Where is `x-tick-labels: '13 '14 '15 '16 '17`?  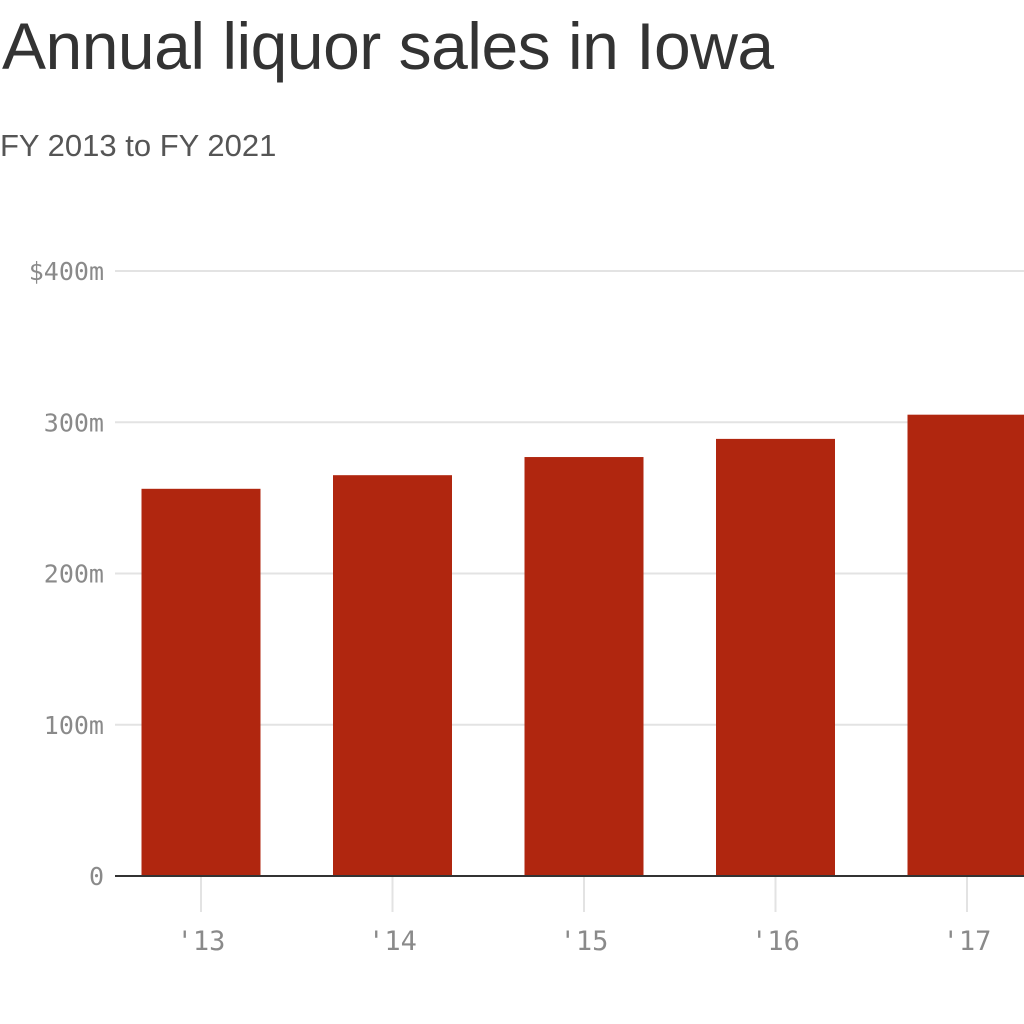
x-tick-labels: '13 '14 '15 '16 '17 is located at coordinates (584, 941).